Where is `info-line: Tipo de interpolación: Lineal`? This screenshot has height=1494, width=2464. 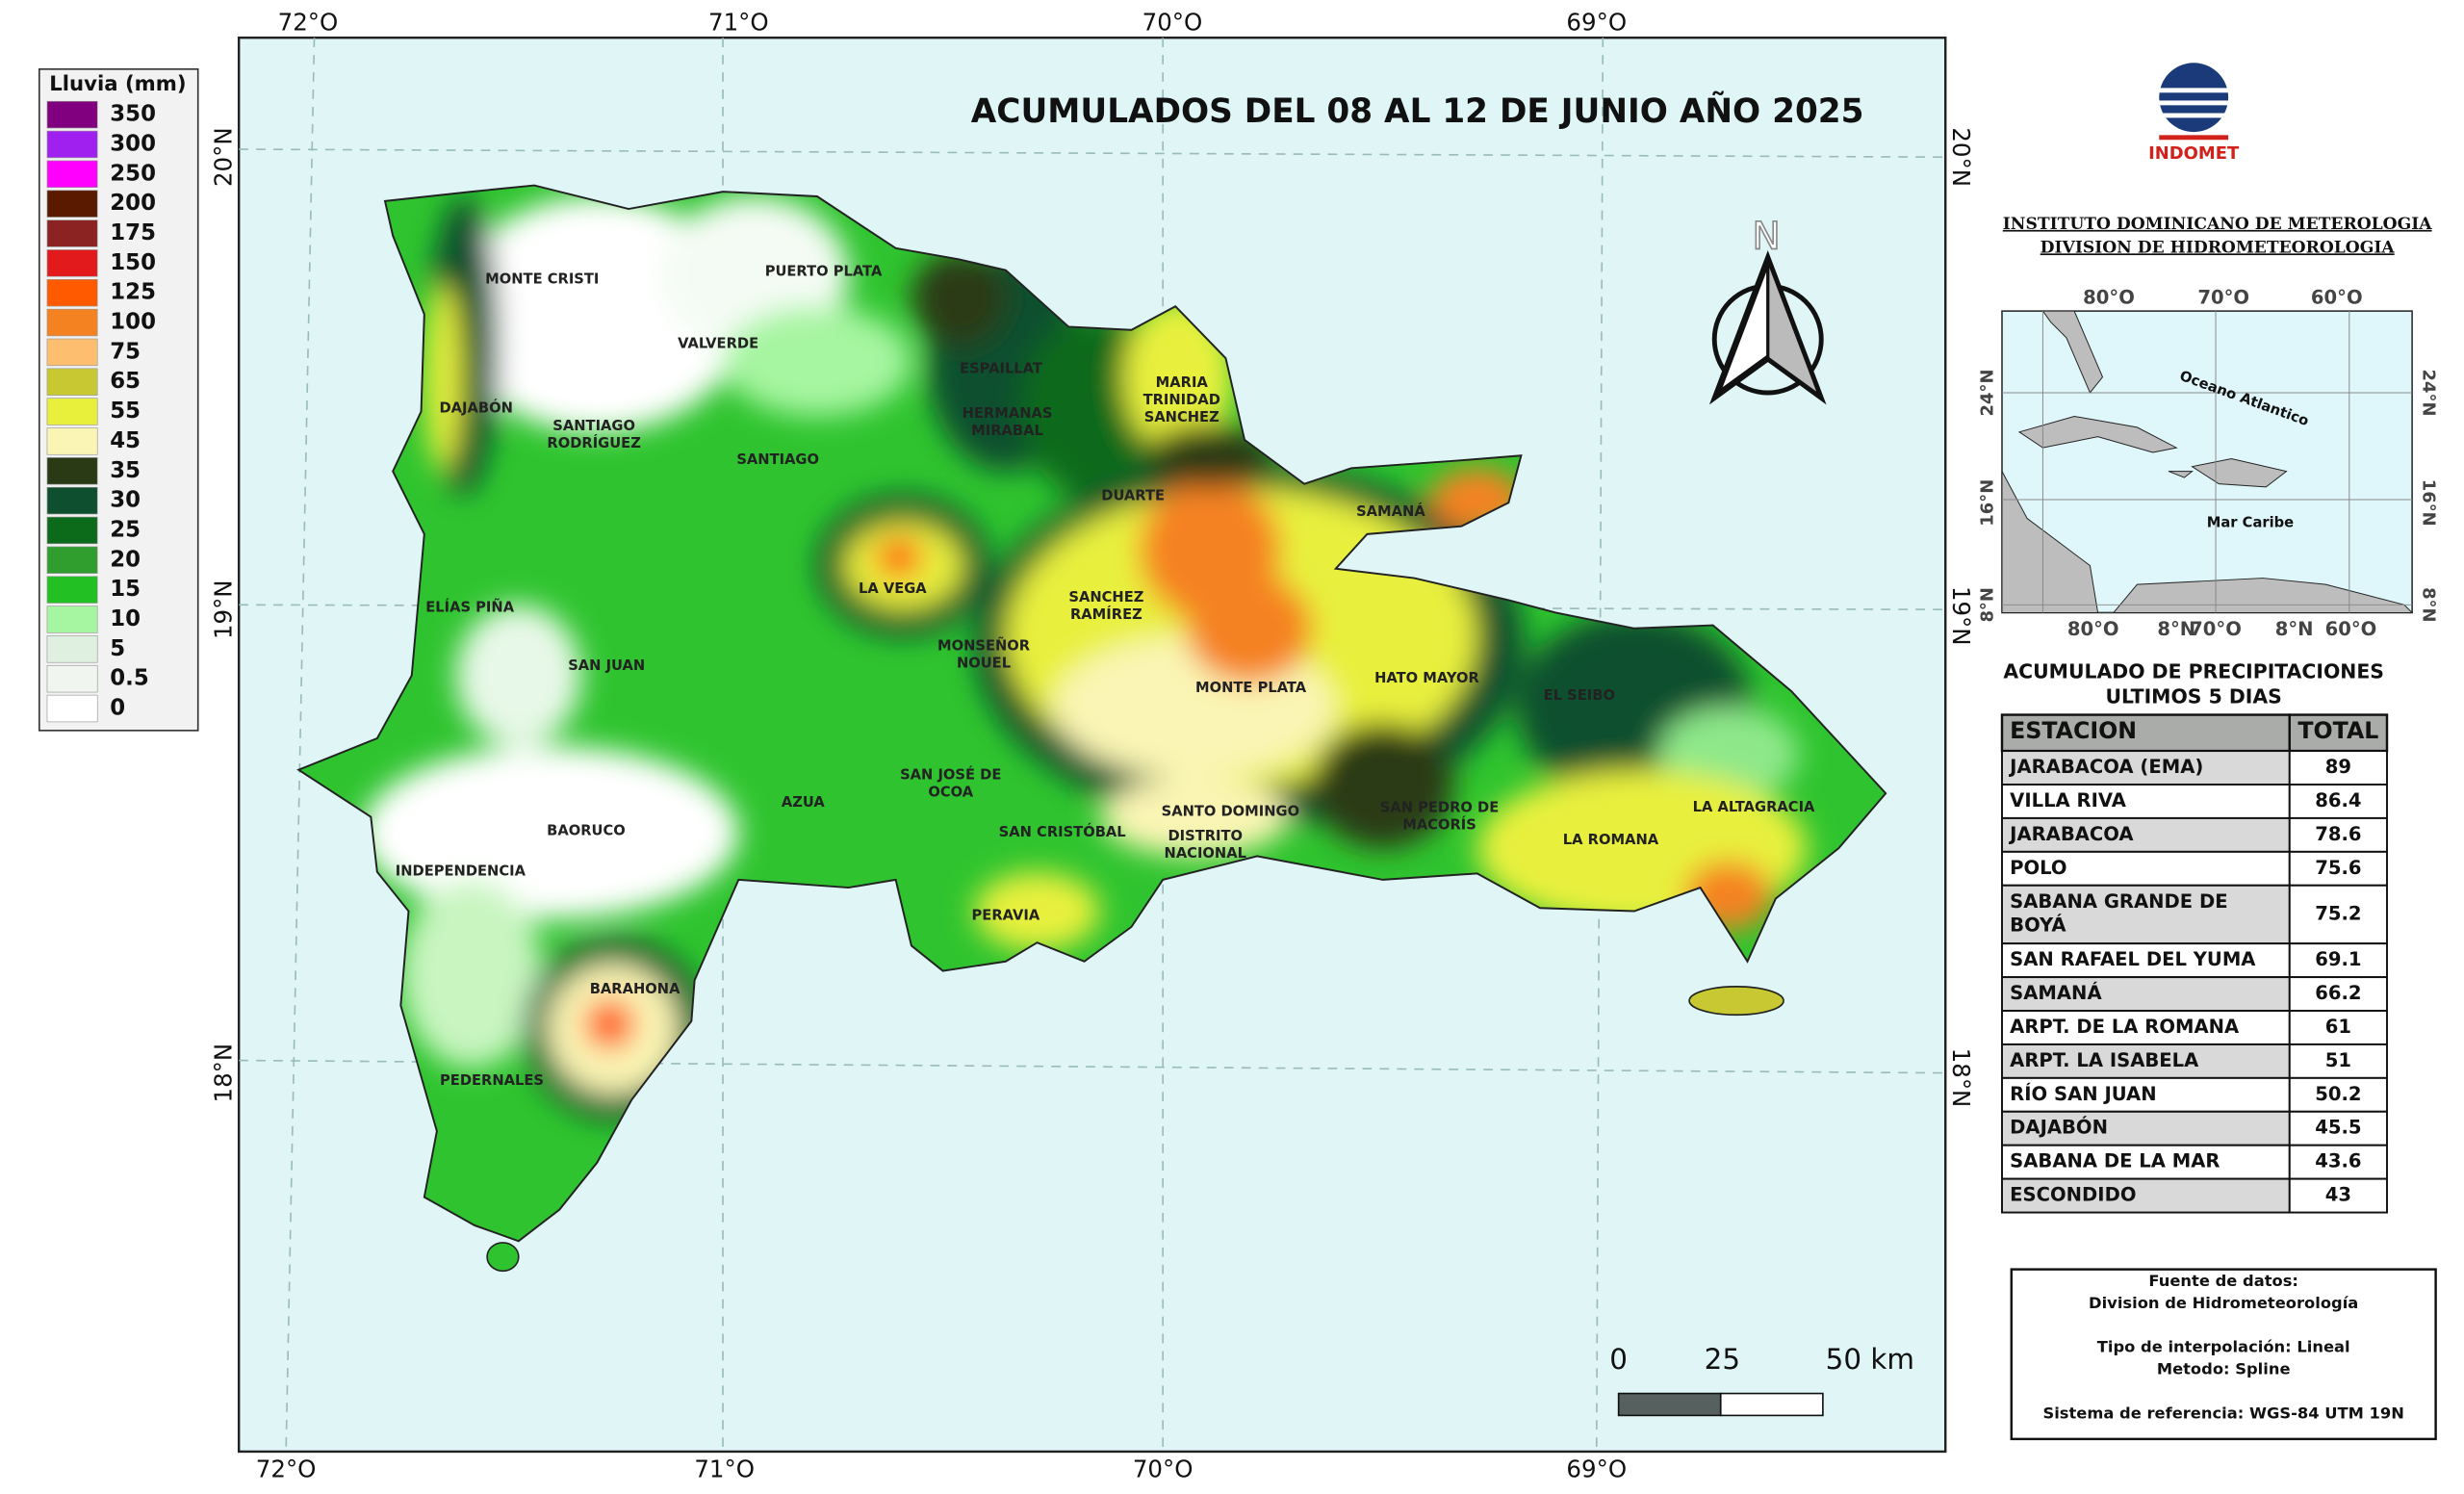 info-line: Tipo de interpolación: Lineal is located at coordinates (2223, 1347).